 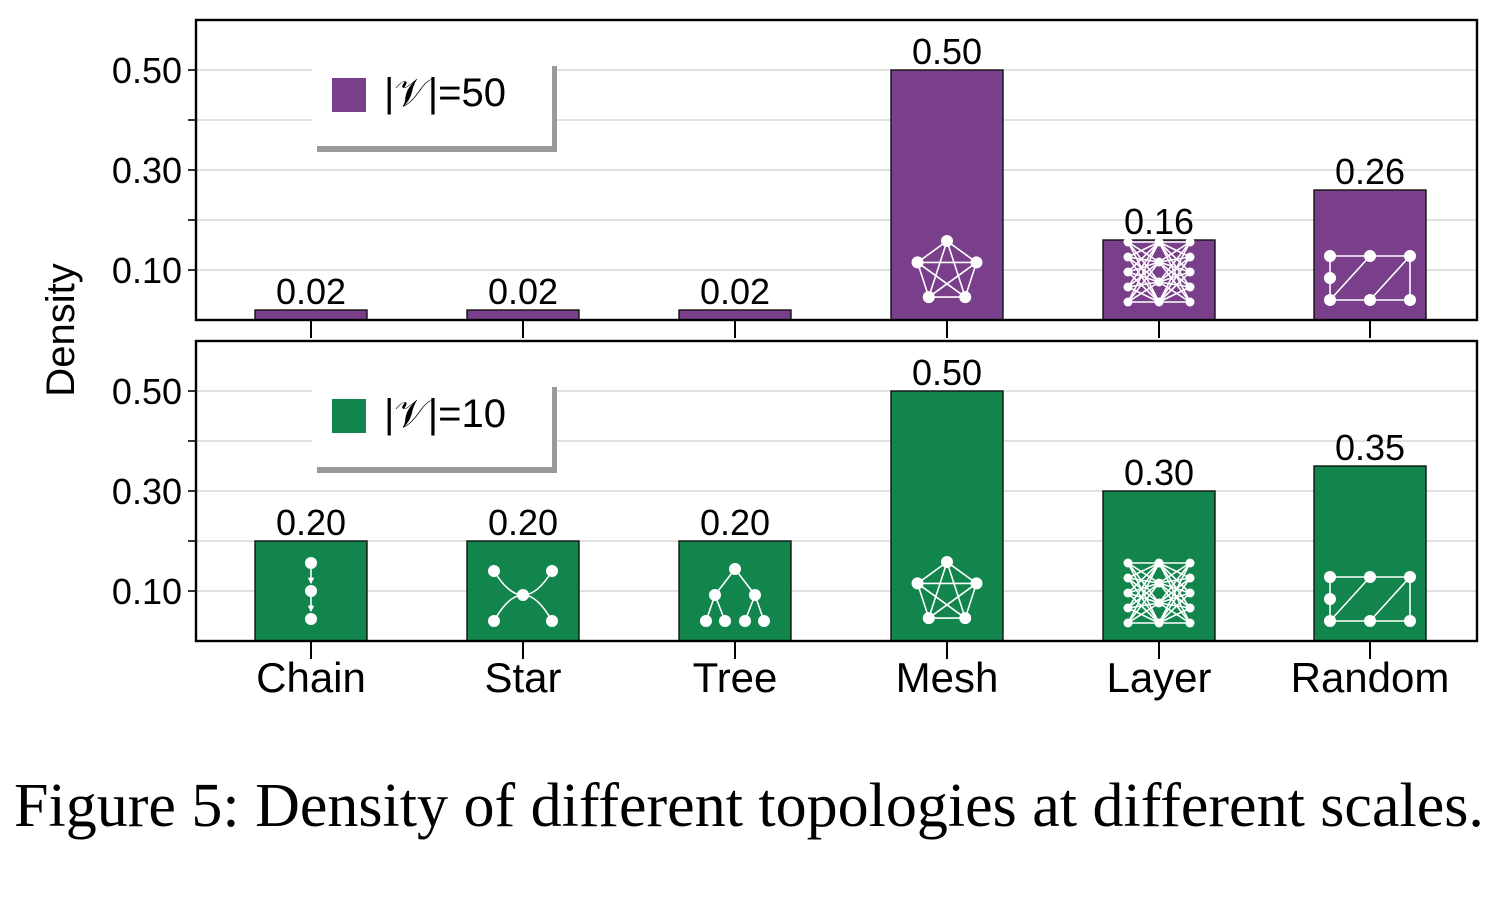 What do you see at coordinates (311, 677) in the screenshot?
I see `category-label: Chain` at bounding box center [311, 677].